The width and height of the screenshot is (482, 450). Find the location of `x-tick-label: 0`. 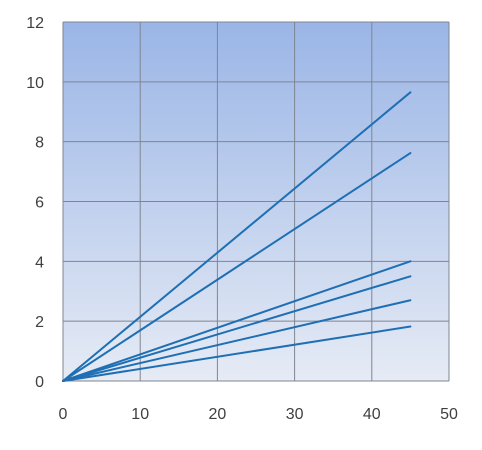

x-tick-label: 0 is located at coordinates (63, 414).